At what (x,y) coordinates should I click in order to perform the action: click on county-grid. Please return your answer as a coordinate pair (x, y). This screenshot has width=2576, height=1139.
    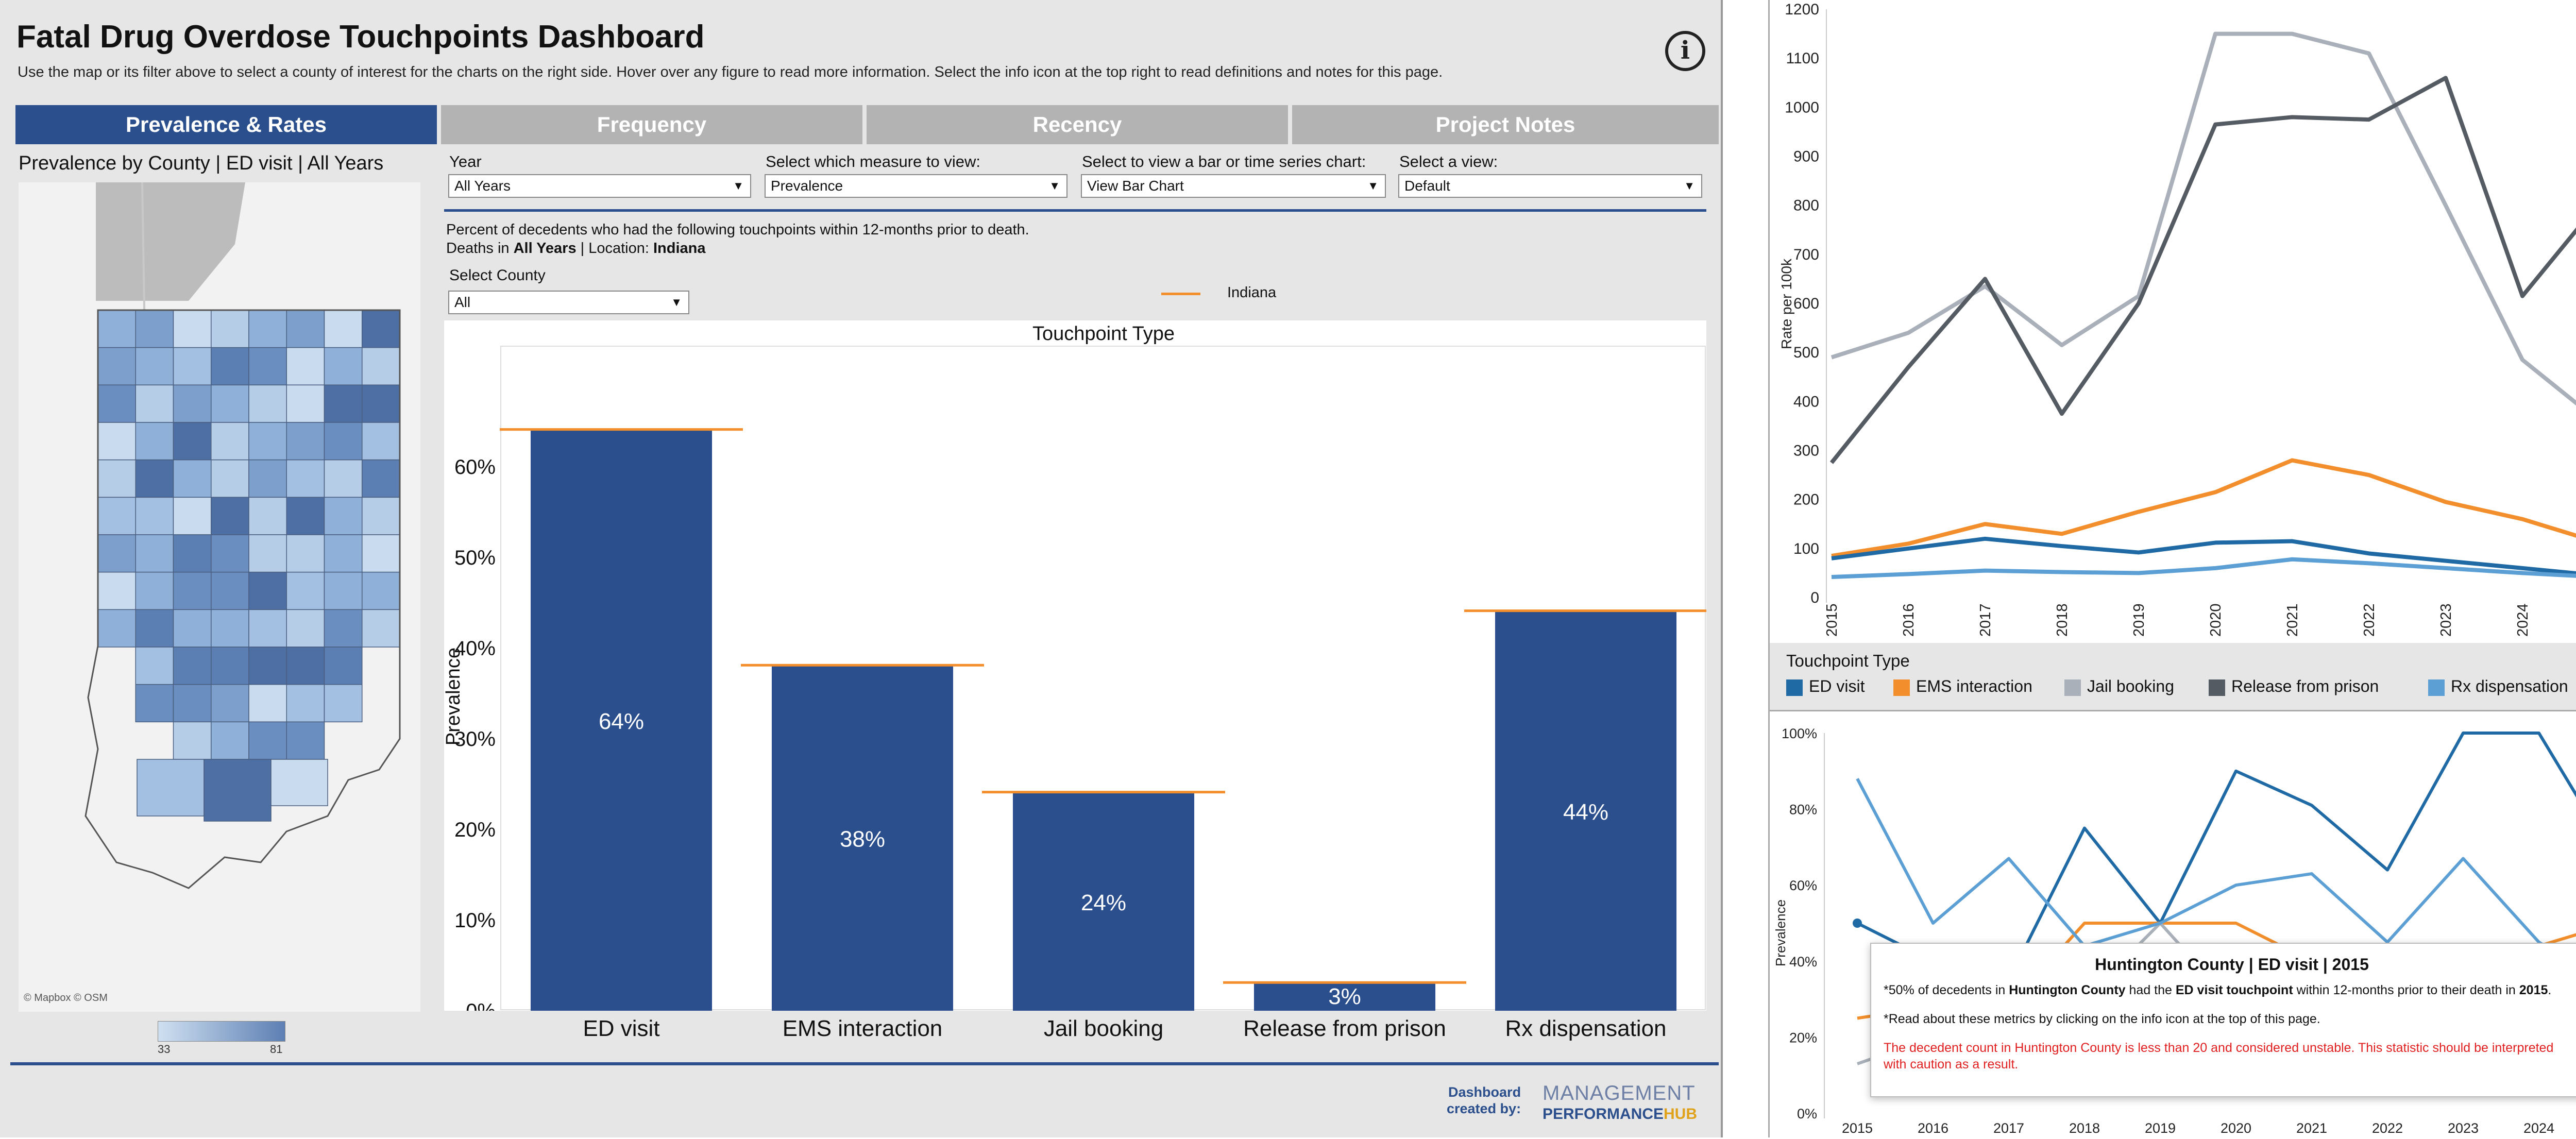
    Looking at the image, I should click on (248, 566).